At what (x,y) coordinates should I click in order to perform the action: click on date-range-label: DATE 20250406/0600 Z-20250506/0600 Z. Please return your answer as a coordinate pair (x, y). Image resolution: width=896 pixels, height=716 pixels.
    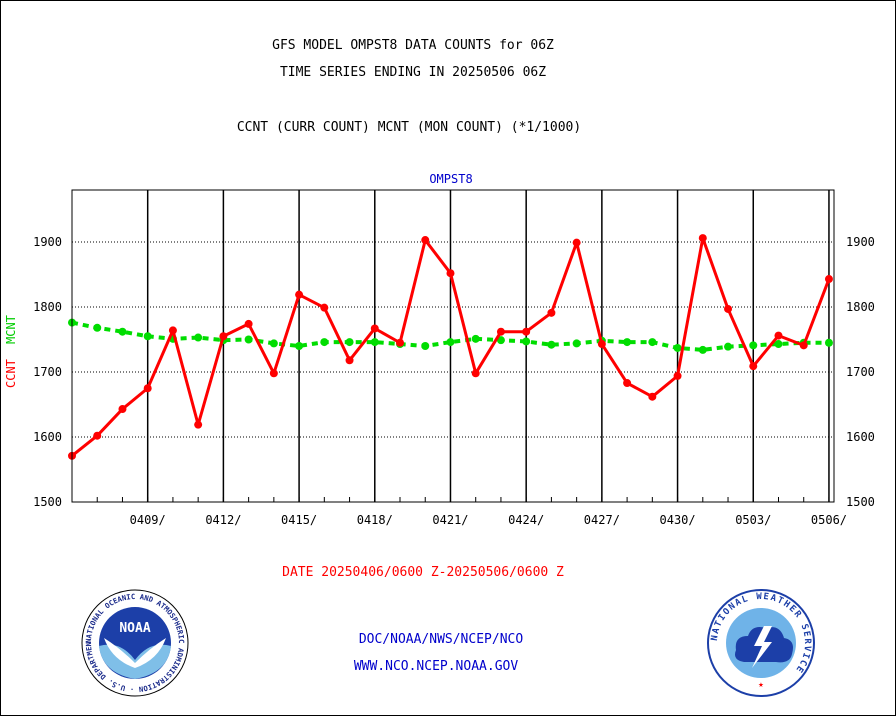
    Looking at the image, I should click on (423, 572).